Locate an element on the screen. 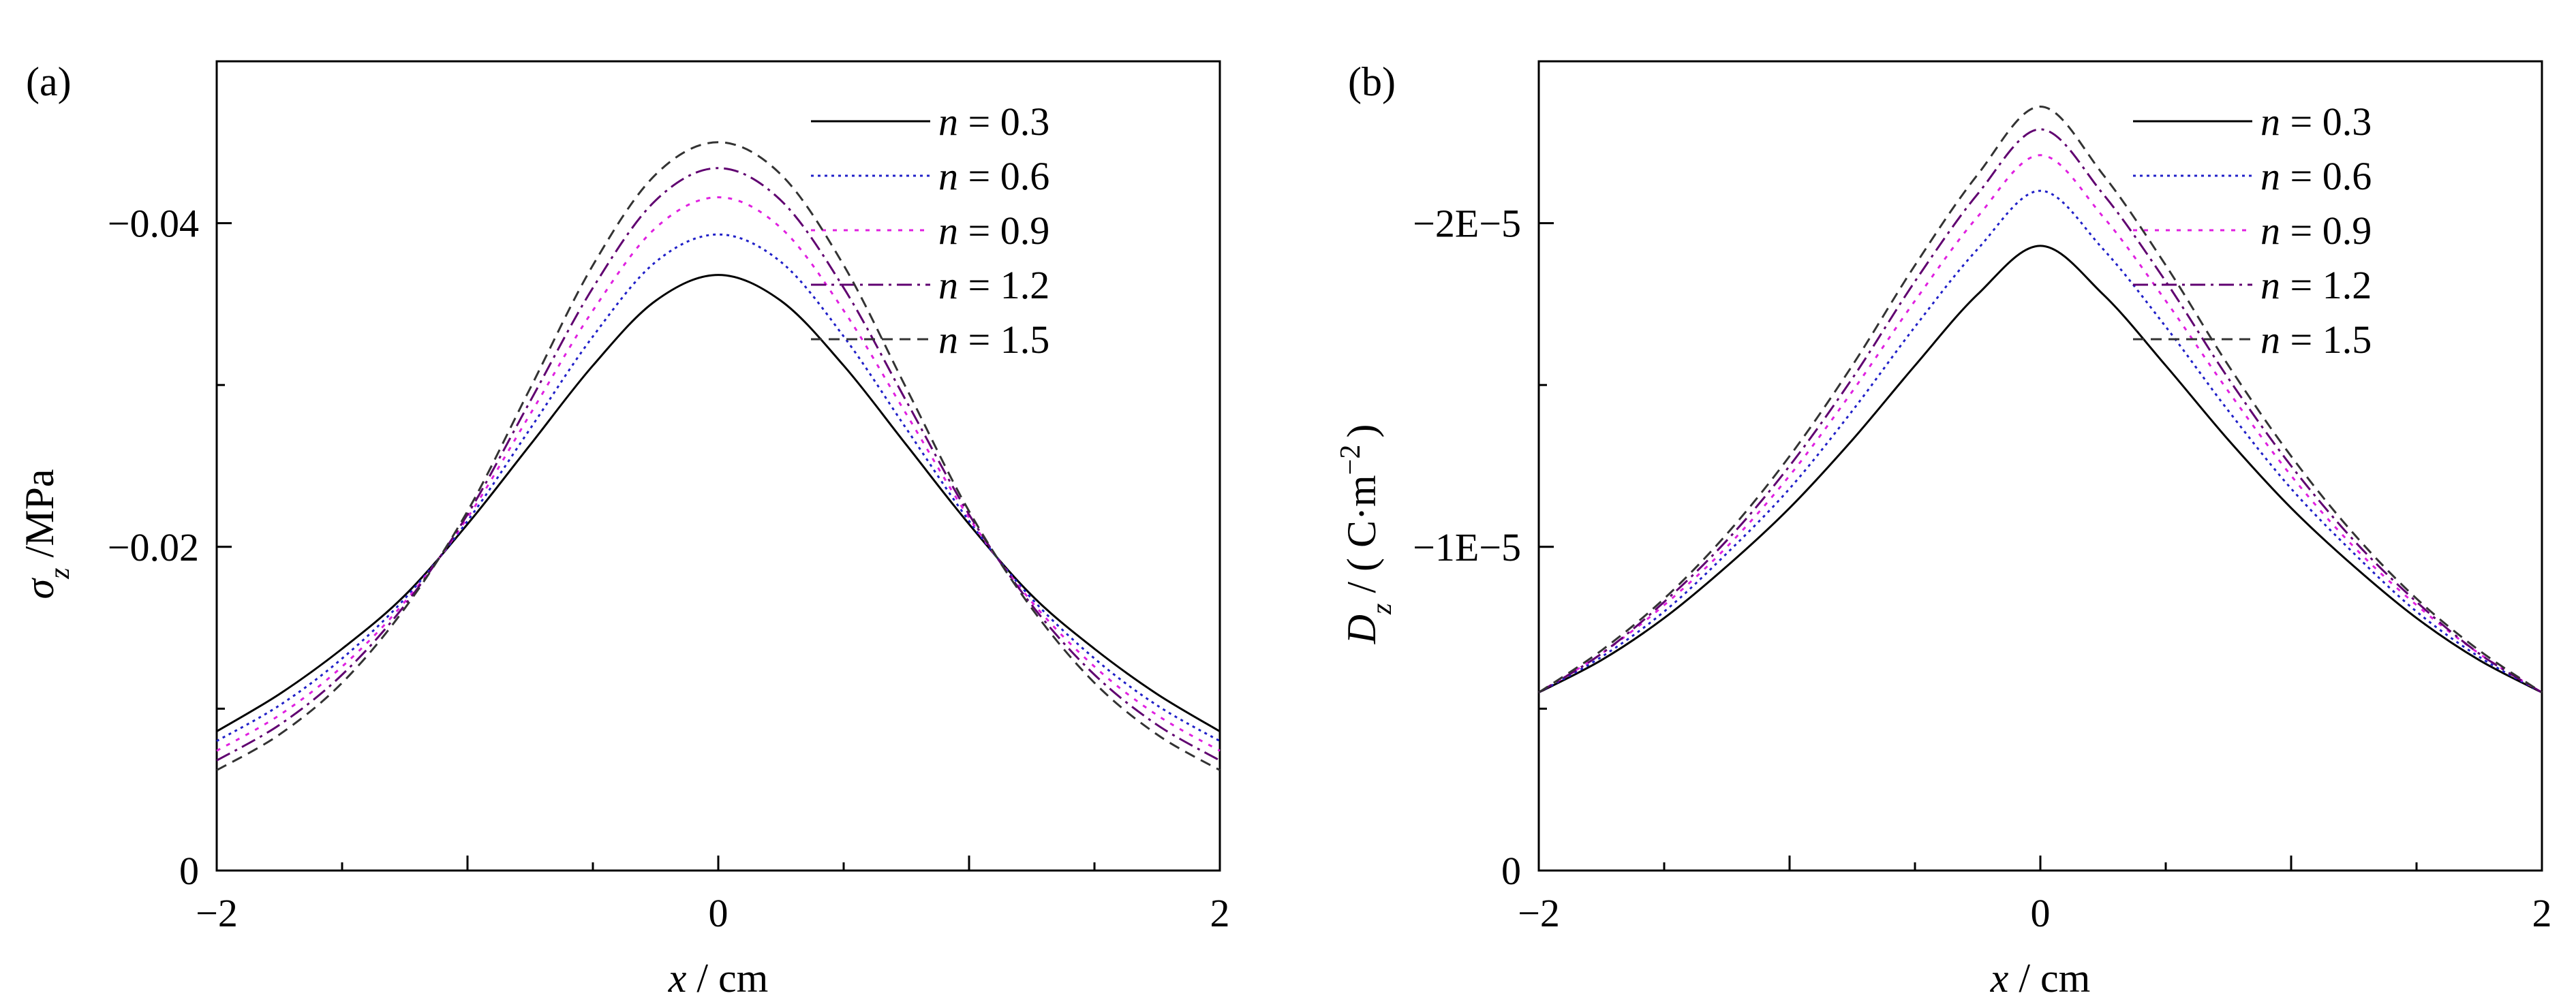 The width and height of the screenshot is (2576, 1002). y-tick-label: −2E−5 is located at coordinates (1467, 224).